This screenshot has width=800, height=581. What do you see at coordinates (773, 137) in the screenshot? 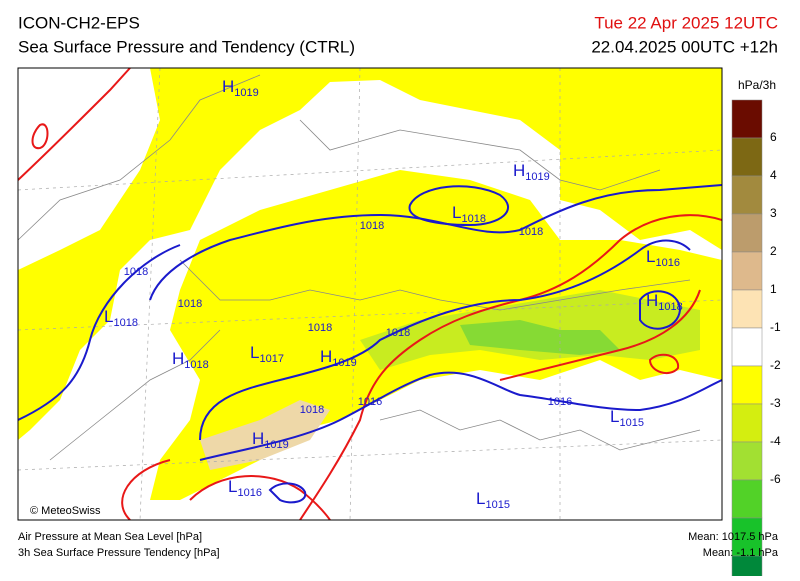
I see `legend-label: 6` at bounding box center [773, 137].